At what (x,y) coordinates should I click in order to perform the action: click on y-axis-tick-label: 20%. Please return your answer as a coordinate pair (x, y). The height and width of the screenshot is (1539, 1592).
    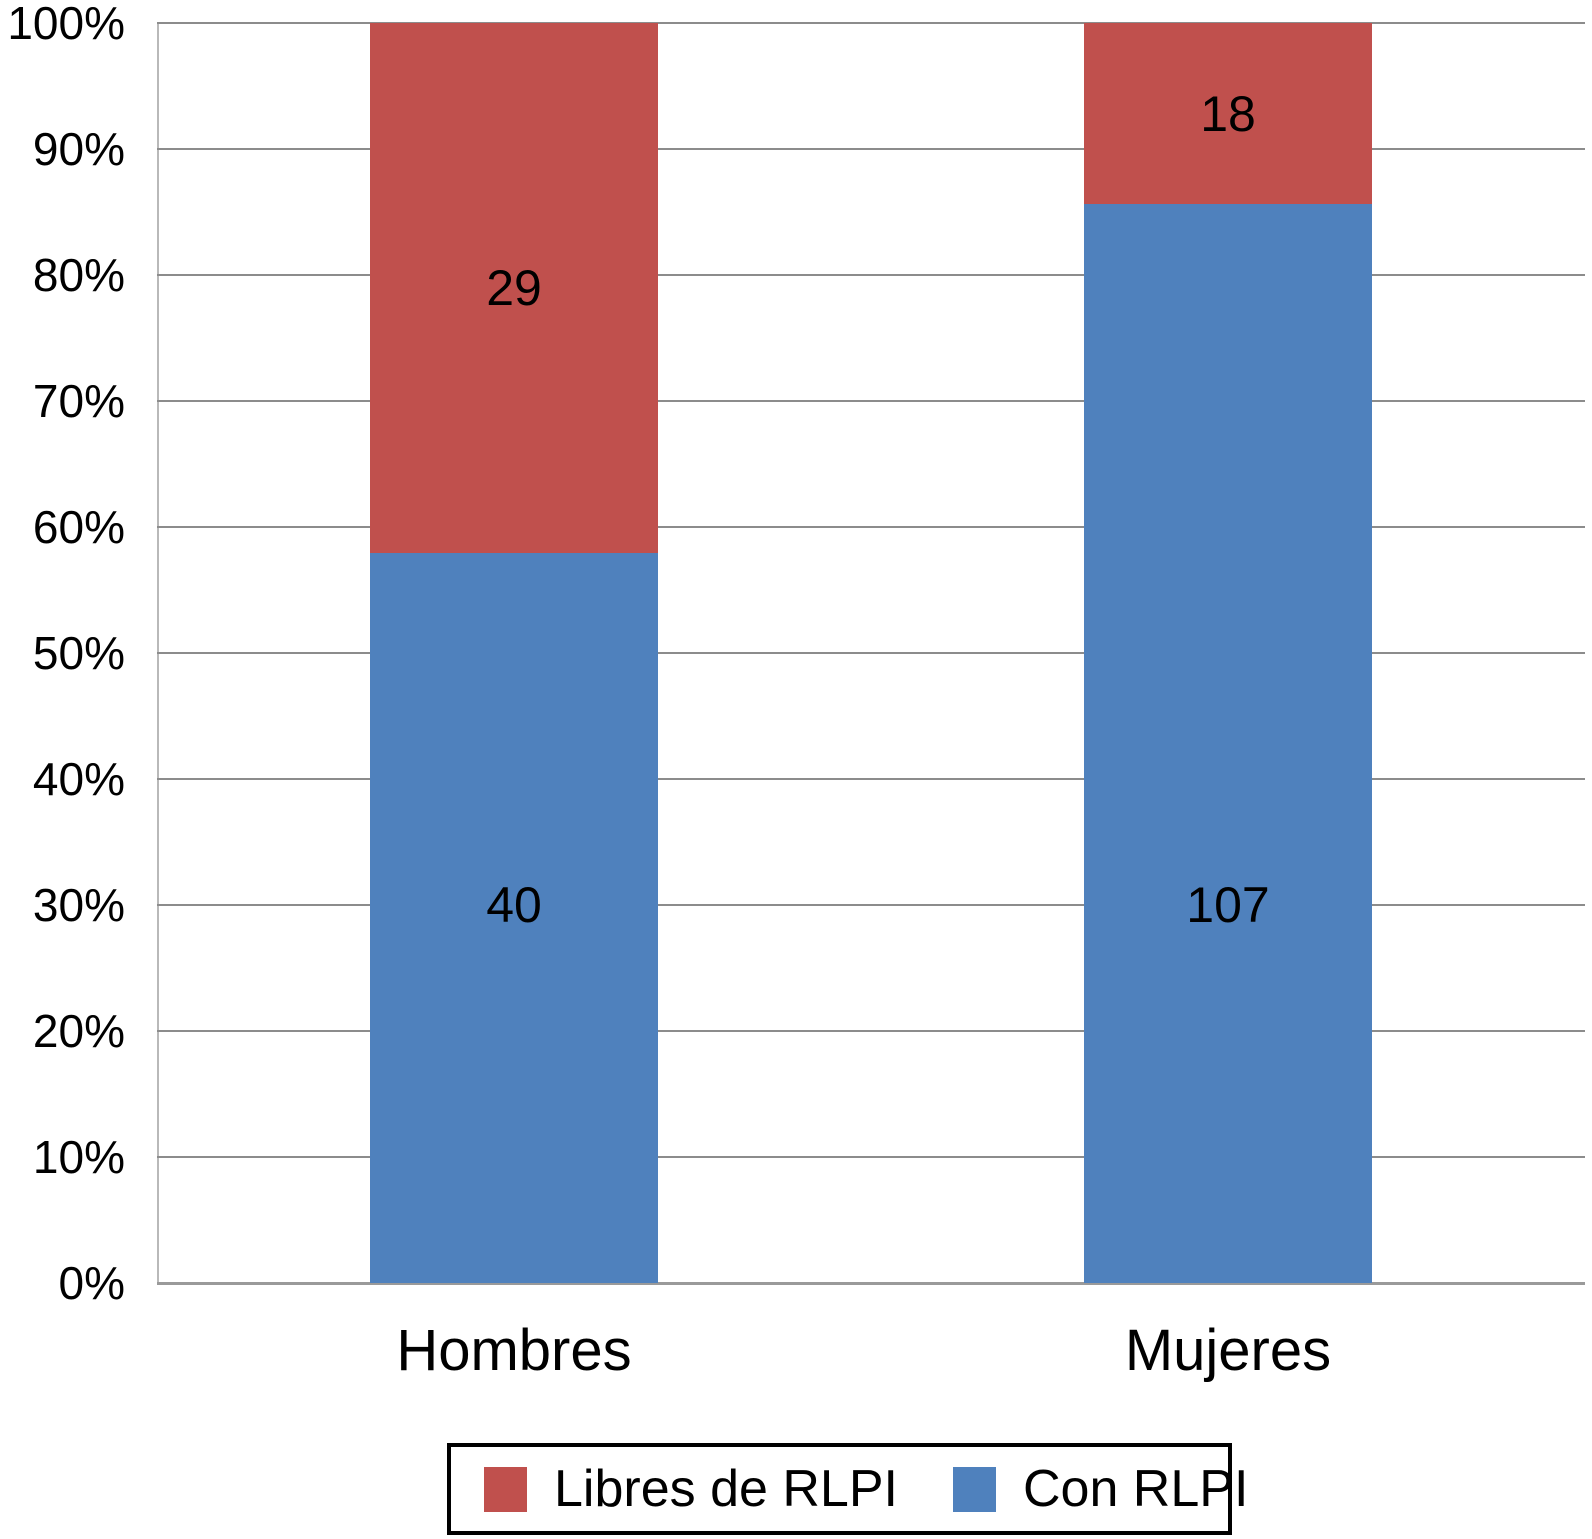
    Looking at the image, I should click on (78, 1031).